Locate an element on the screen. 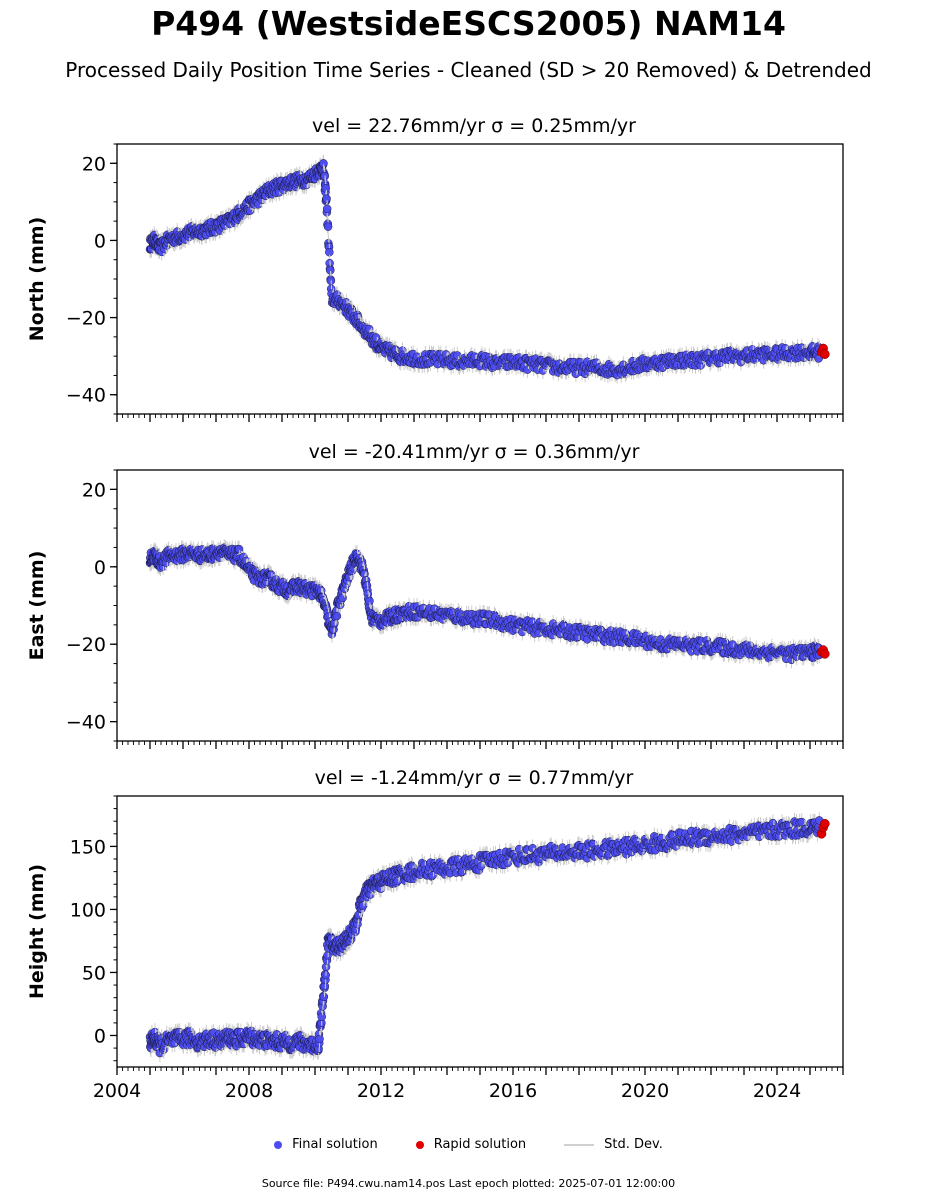 The image size is (937, 1200). ylabel-north: North (mm) is located at coordinates (37, 279).